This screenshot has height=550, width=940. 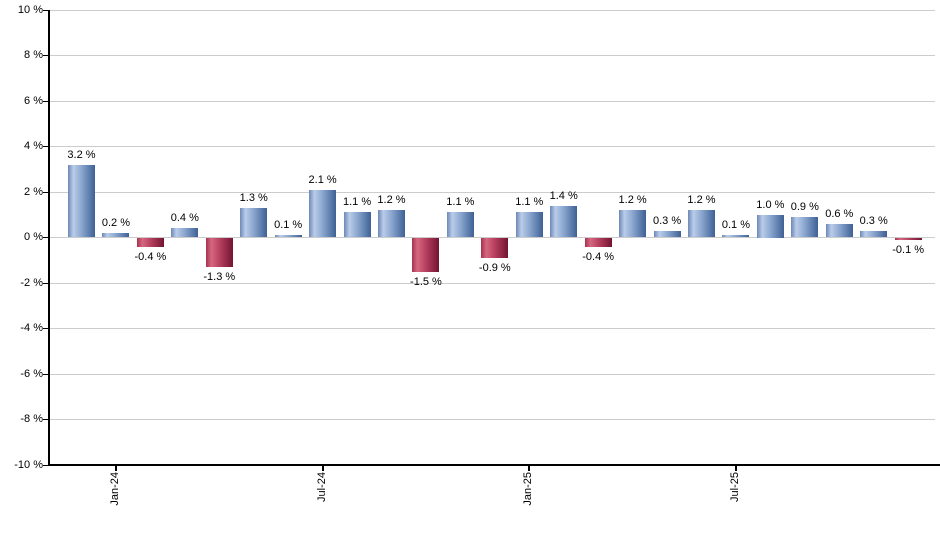 What do you see at coordinates (33, 55) in the screenshot?
I see `y-axis-label-8: 8 %` at bounding box center [33, 55].